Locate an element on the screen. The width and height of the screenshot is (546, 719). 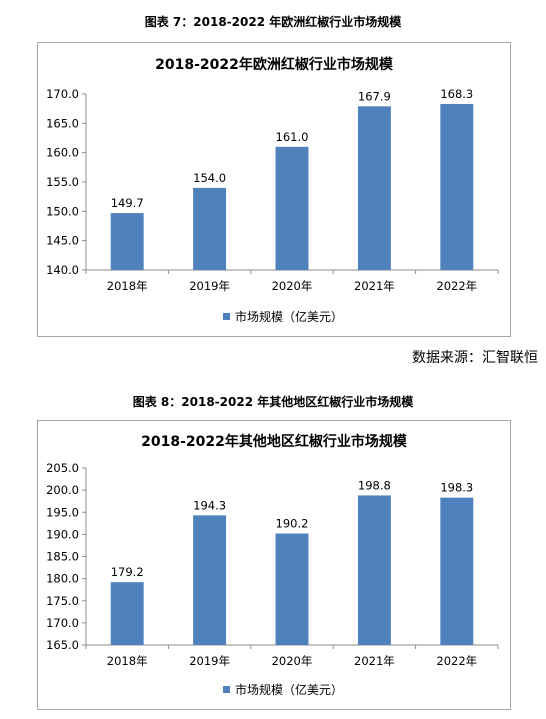
y-tick-label: 180.0 is located at coordinates (62, 579).